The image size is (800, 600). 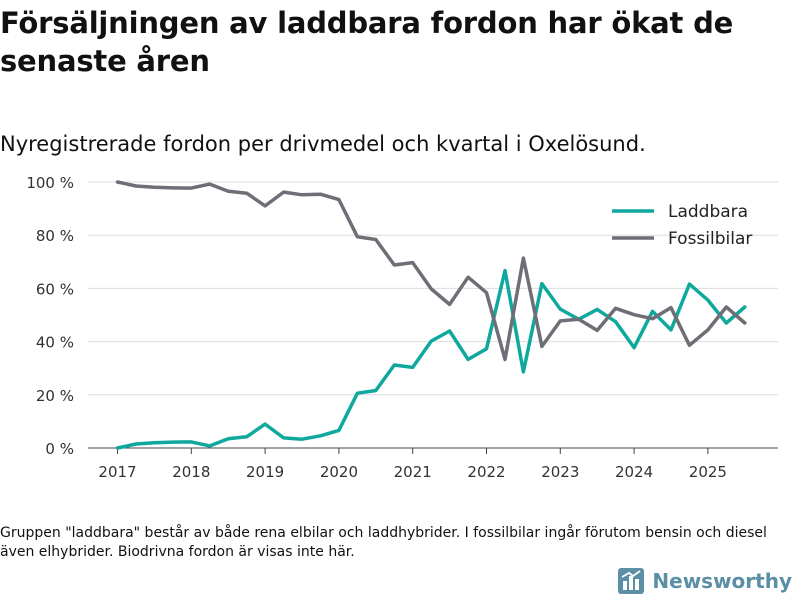 I want to click on x-tick-label: 2017, so click(x=117, y=472).